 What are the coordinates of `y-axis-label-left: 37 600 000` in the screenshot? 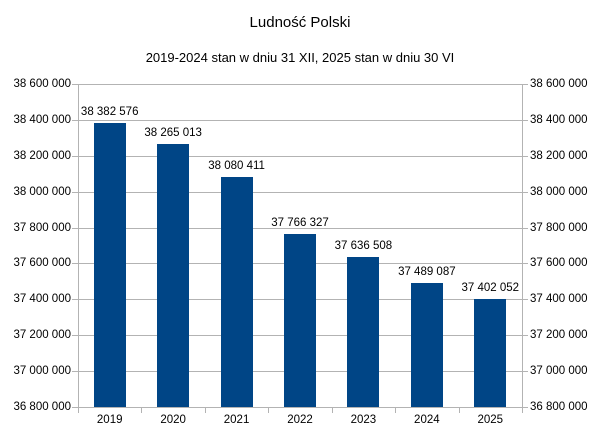 It's located at (42, 263).